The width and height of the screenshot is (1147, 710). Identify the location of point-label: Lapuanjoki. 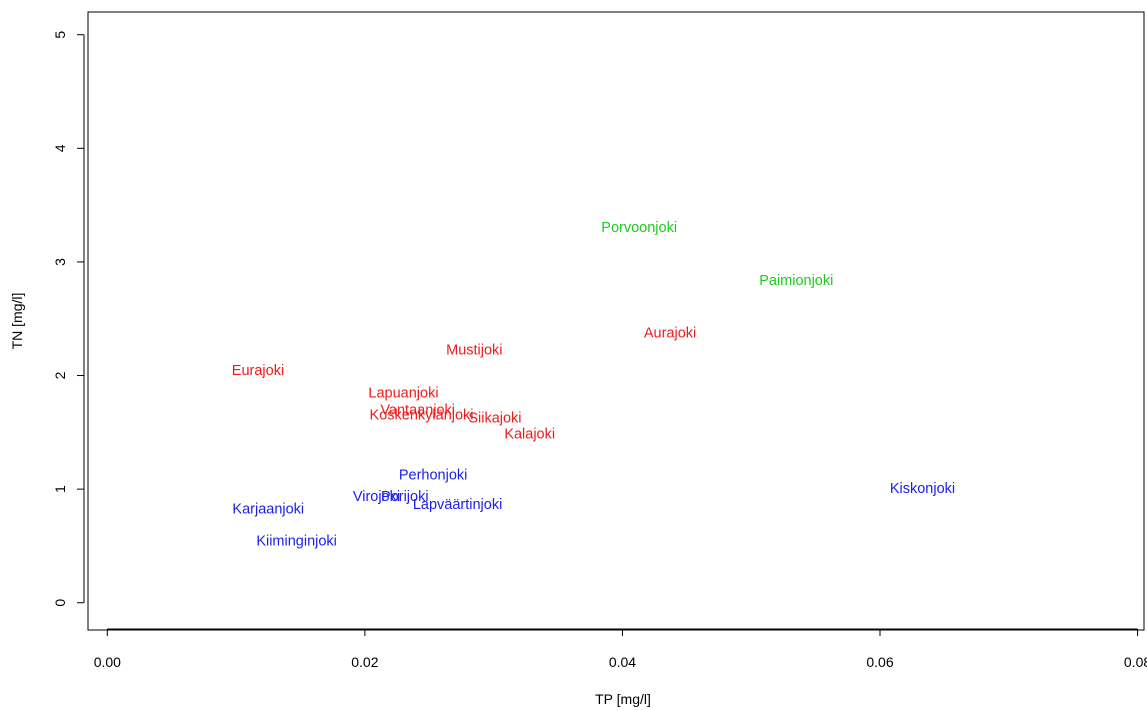
(403, 394).